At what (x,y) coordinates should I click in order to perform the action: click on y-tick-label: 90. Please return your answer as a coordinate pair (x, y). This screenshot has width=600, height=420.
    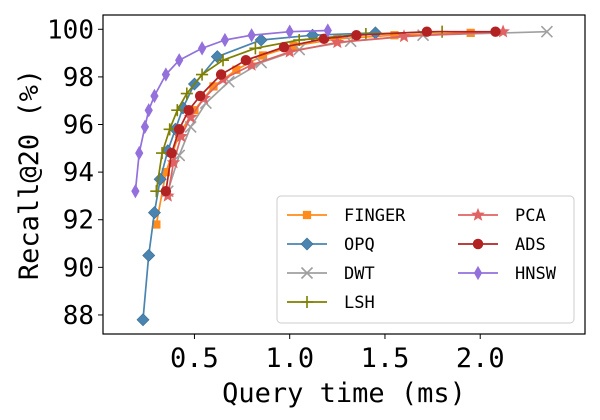
    Looking at the image, I should click on (78, 268).